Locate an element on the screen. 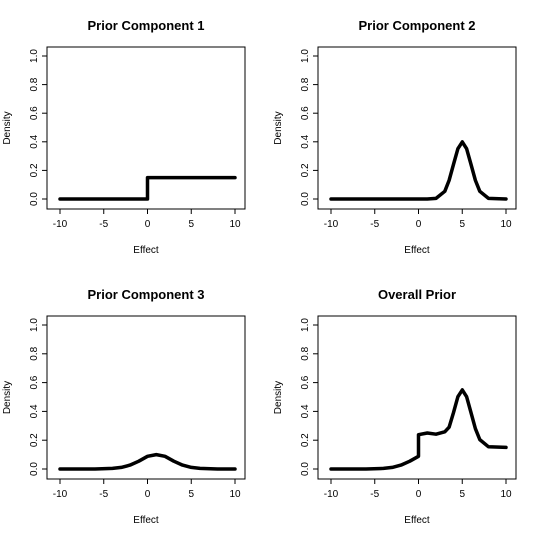  chart-title: Overall Prior is located at coordinates (417, 294).